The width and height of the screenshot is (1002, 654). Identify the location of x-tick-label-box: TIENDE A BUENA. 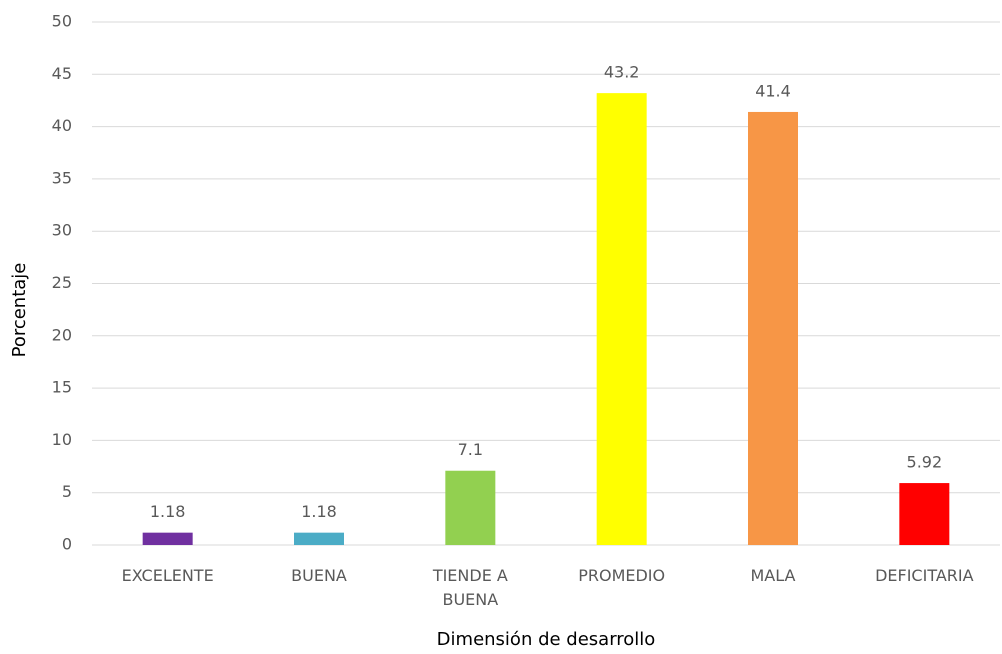
(470, 587).